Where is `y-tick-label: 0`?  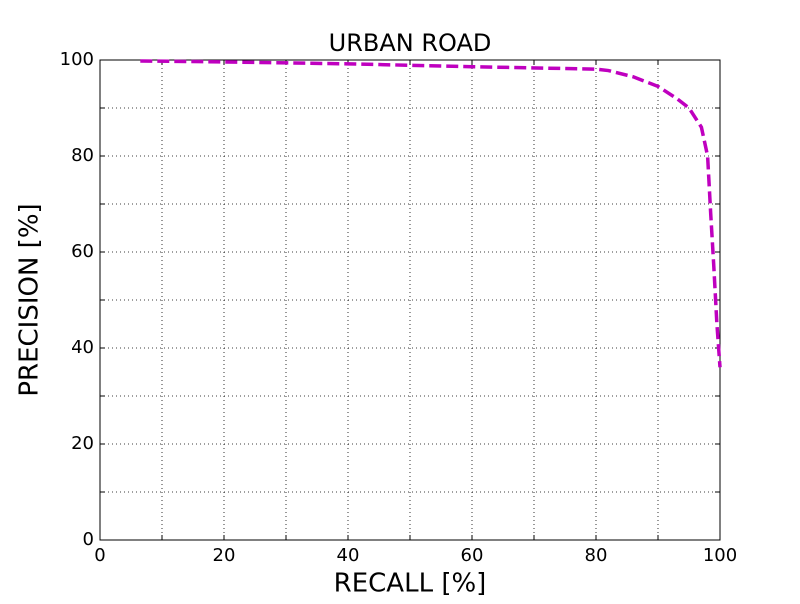
y-tick-label: 0 is located at coordinates (88, 539).